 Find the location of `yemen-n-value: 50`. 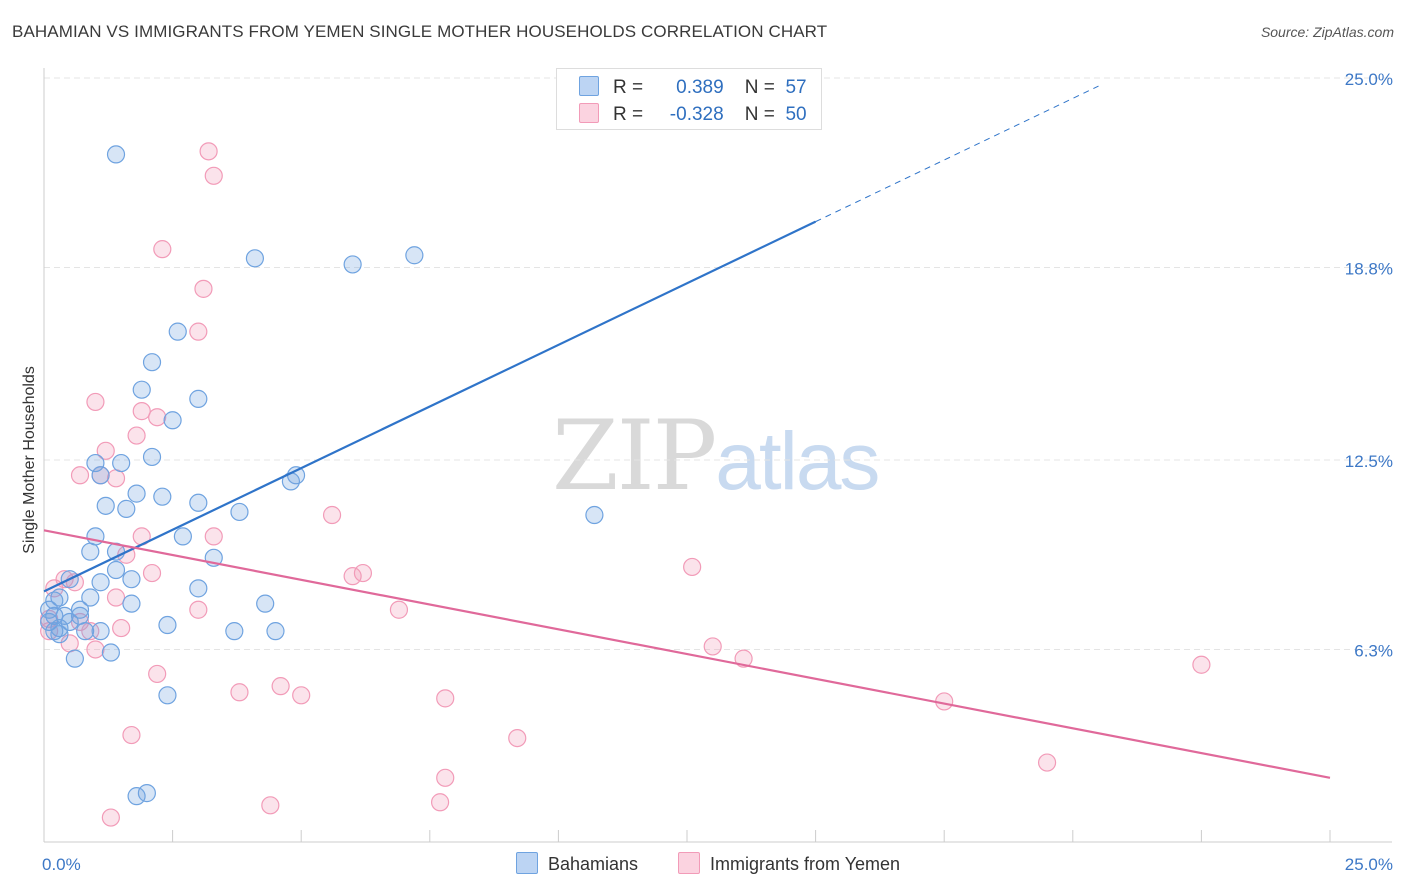

yemen-n-value: 50 is located at coordinates (796, 114).